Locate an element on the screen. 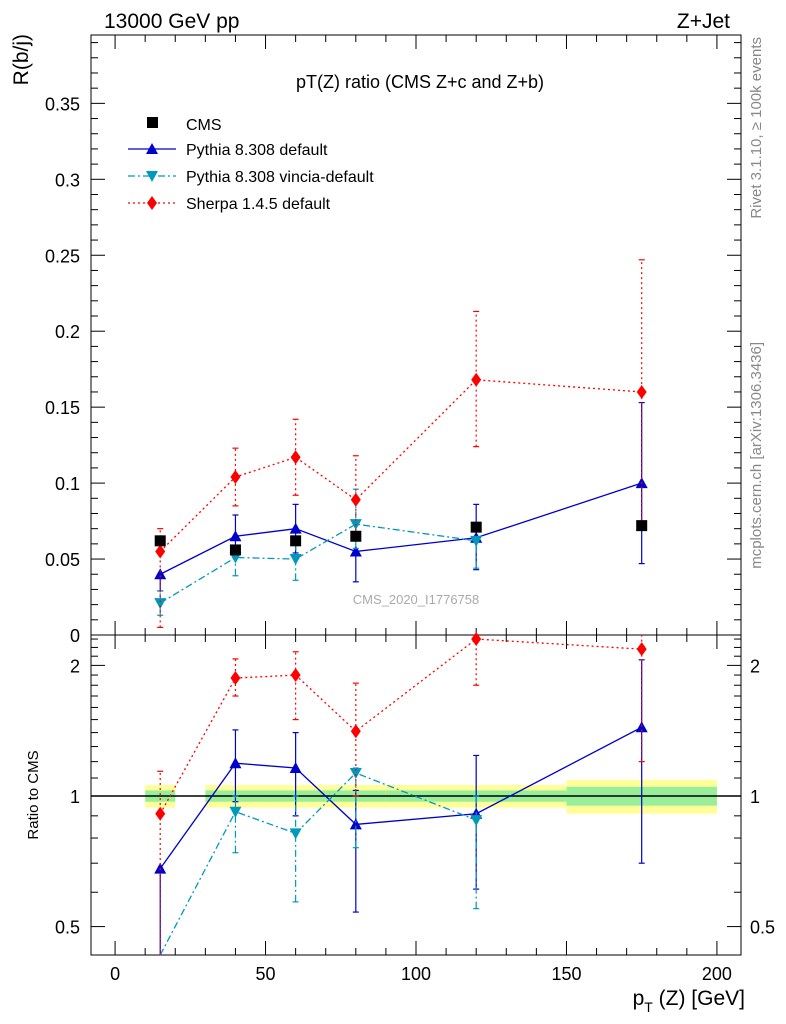 This screenshot has width=786, height=1024. y-tick-label: 0.25 is located at coordinates (62, 256).